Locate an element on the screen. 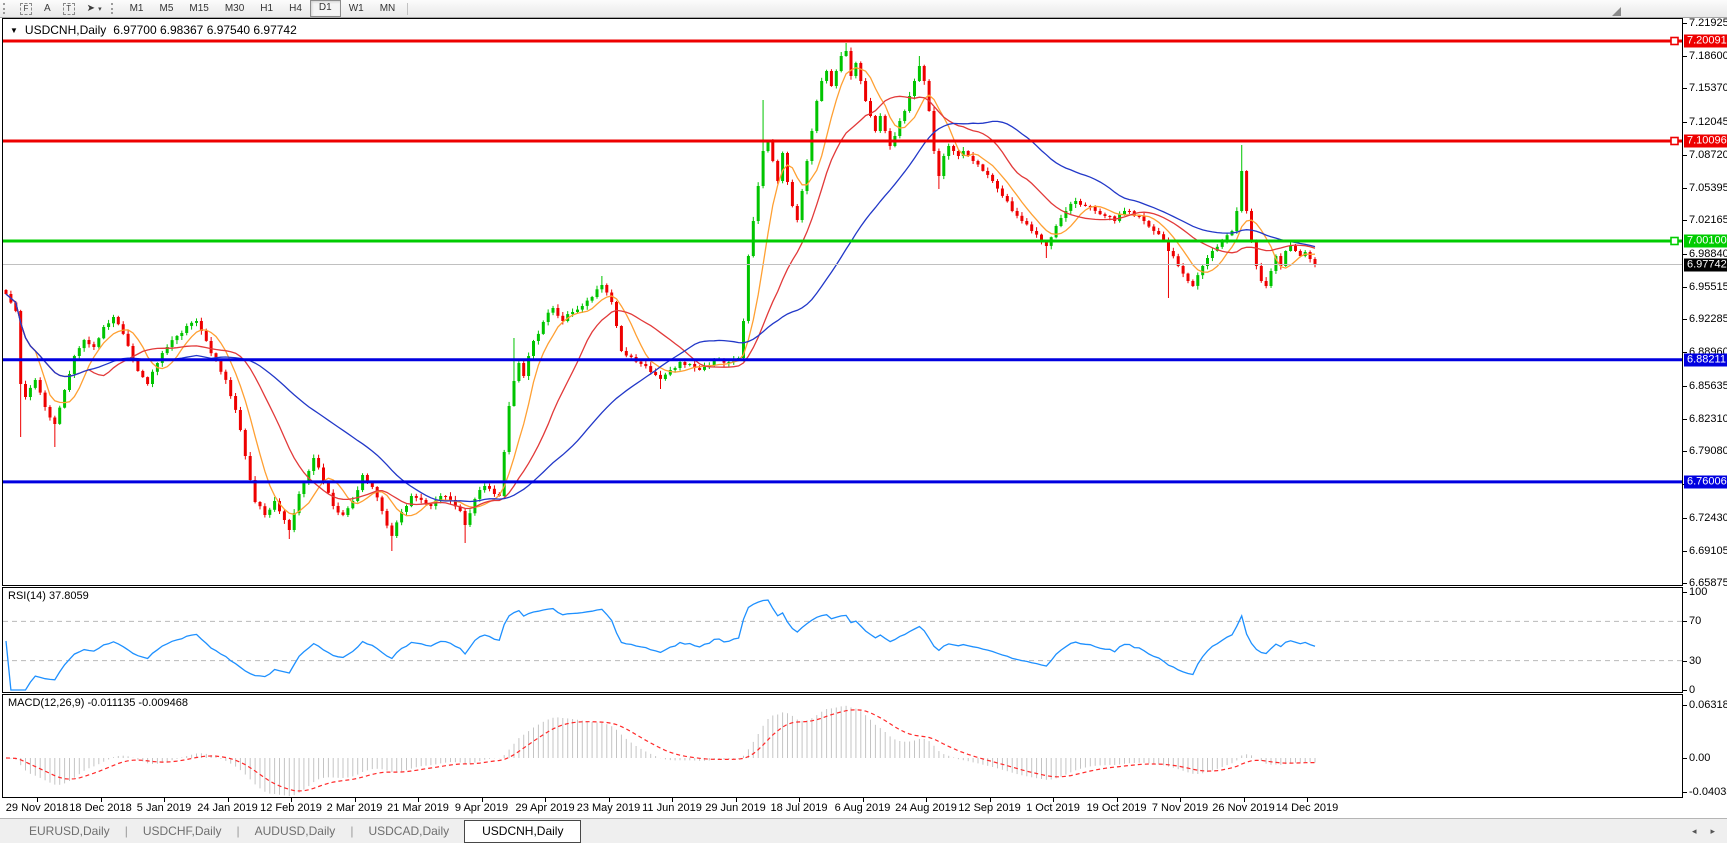 The height and width of the screenshot is (843, 1727). date-tick-label: 6 Aug 2019 is located at coordinates (862, 808).